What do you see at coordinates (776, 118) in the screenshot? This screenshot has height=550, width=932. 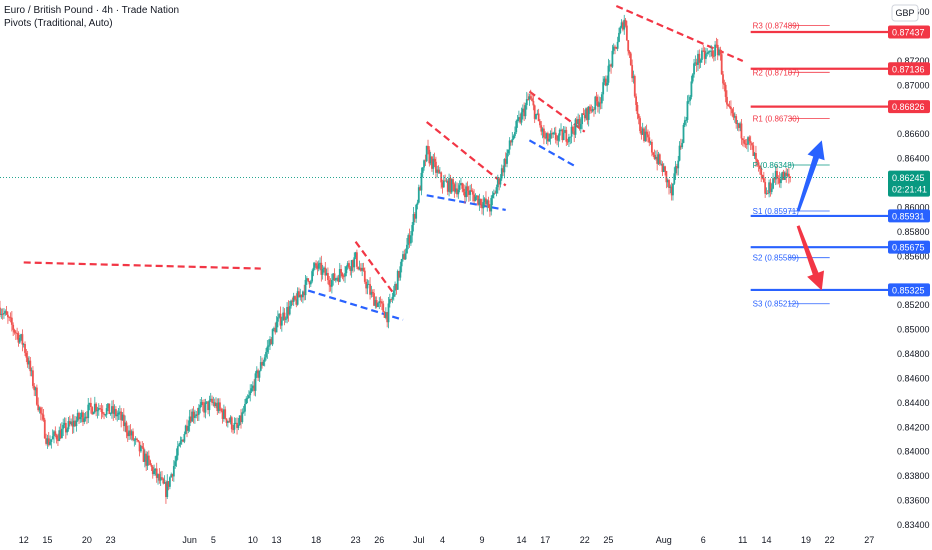 I see `pivot-label: R1 (0.86730)` at bounding box center [776, 118].